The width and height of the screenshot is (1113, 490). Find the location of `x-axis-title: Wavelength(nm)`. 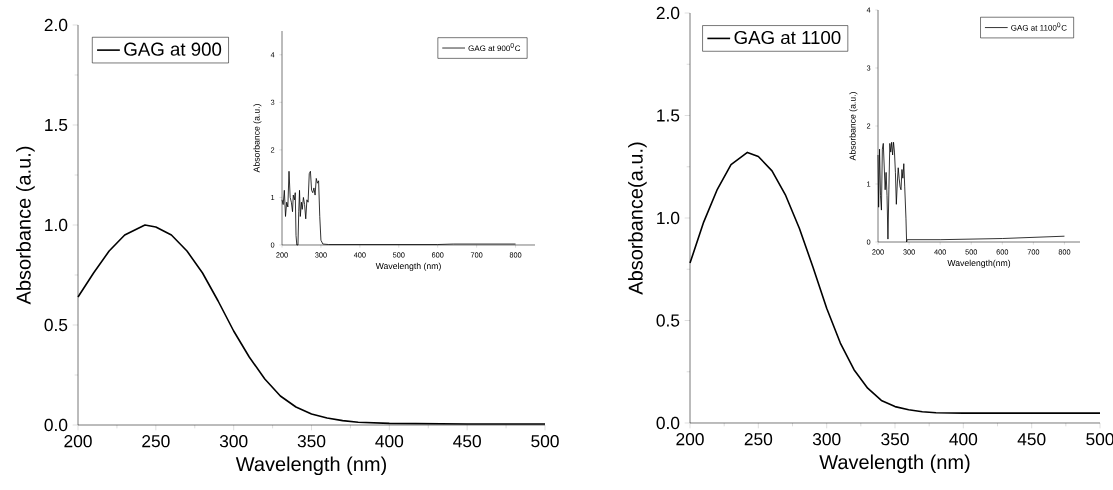

x-axis-title: Wavelength(nm) is located at coordinates (979, 263).